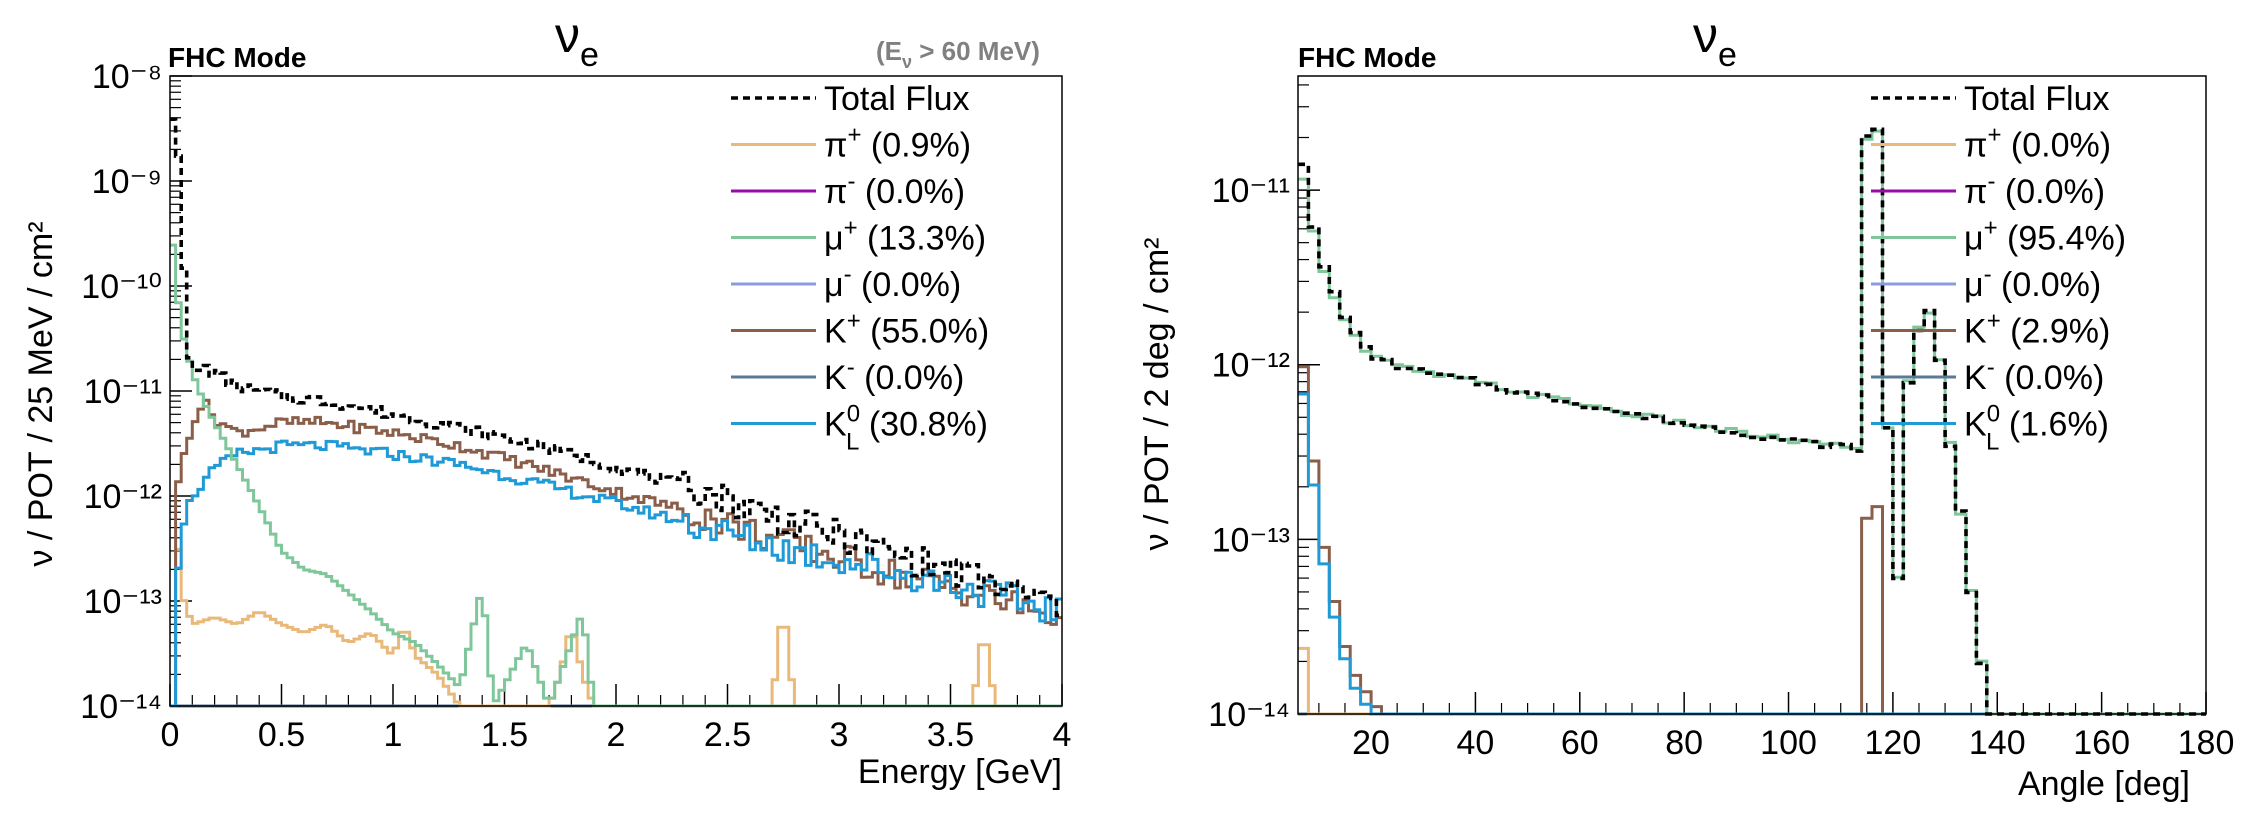 The image size is (2246, 814). Describe the element at coordinates (127, 182) in the screenshot. I see `y-tick-label: 10⁻⁹` at that location.